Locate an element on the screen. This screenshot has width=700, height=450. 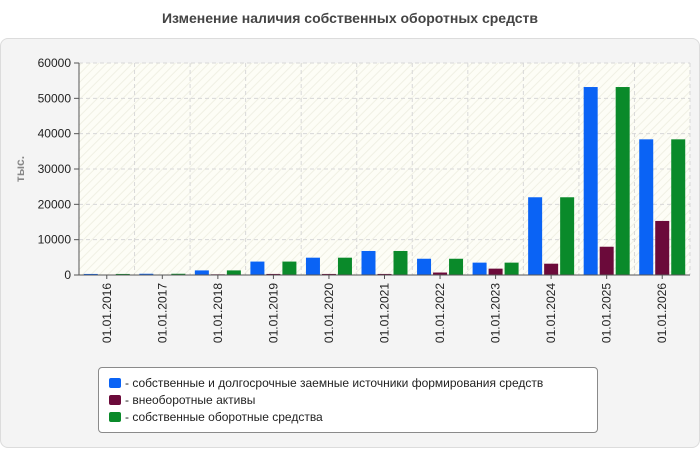
bar-1-01.01.2016 is located at coordinates (90, 274).